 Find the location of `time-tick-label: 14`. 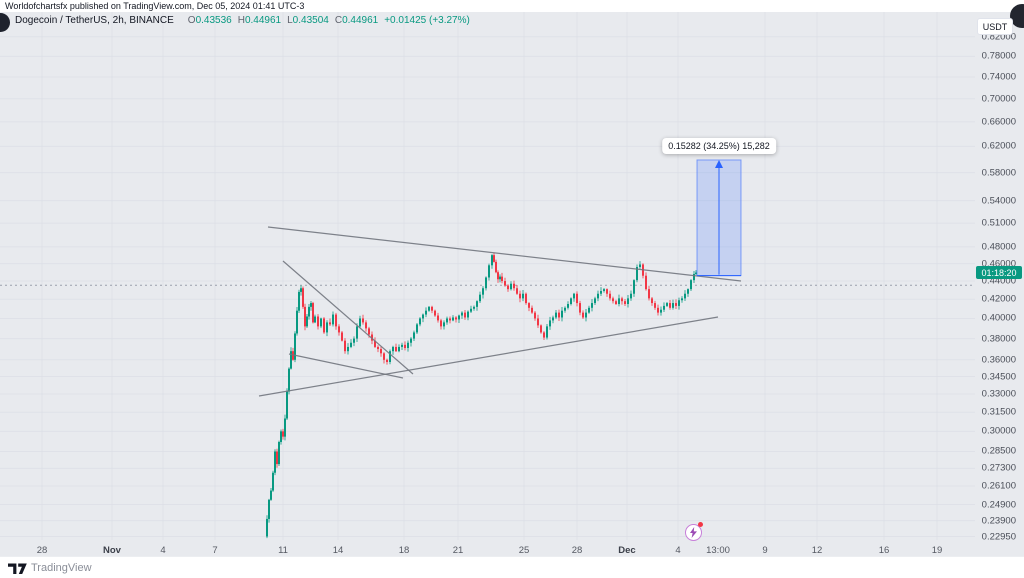

time-tick-label: 14 is located at coordinates (338, 550).